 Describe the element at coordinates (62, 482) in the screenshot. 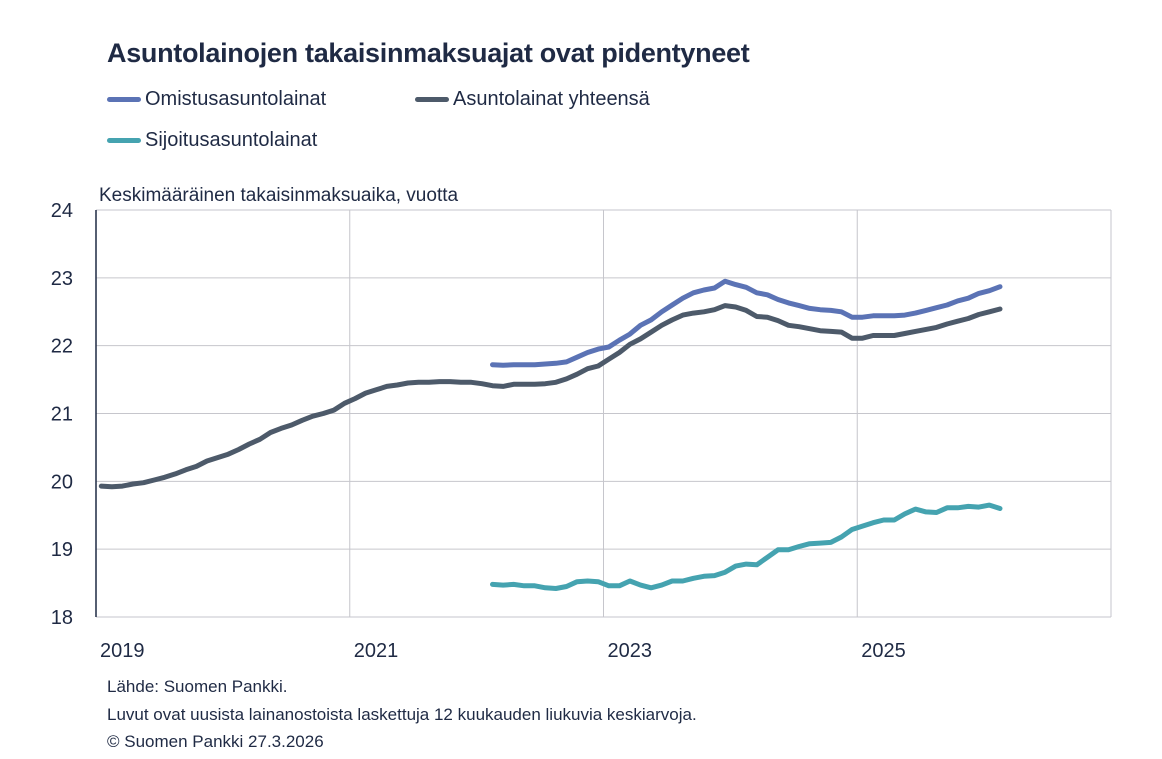

I see `y-tick-label: 20` at that location.